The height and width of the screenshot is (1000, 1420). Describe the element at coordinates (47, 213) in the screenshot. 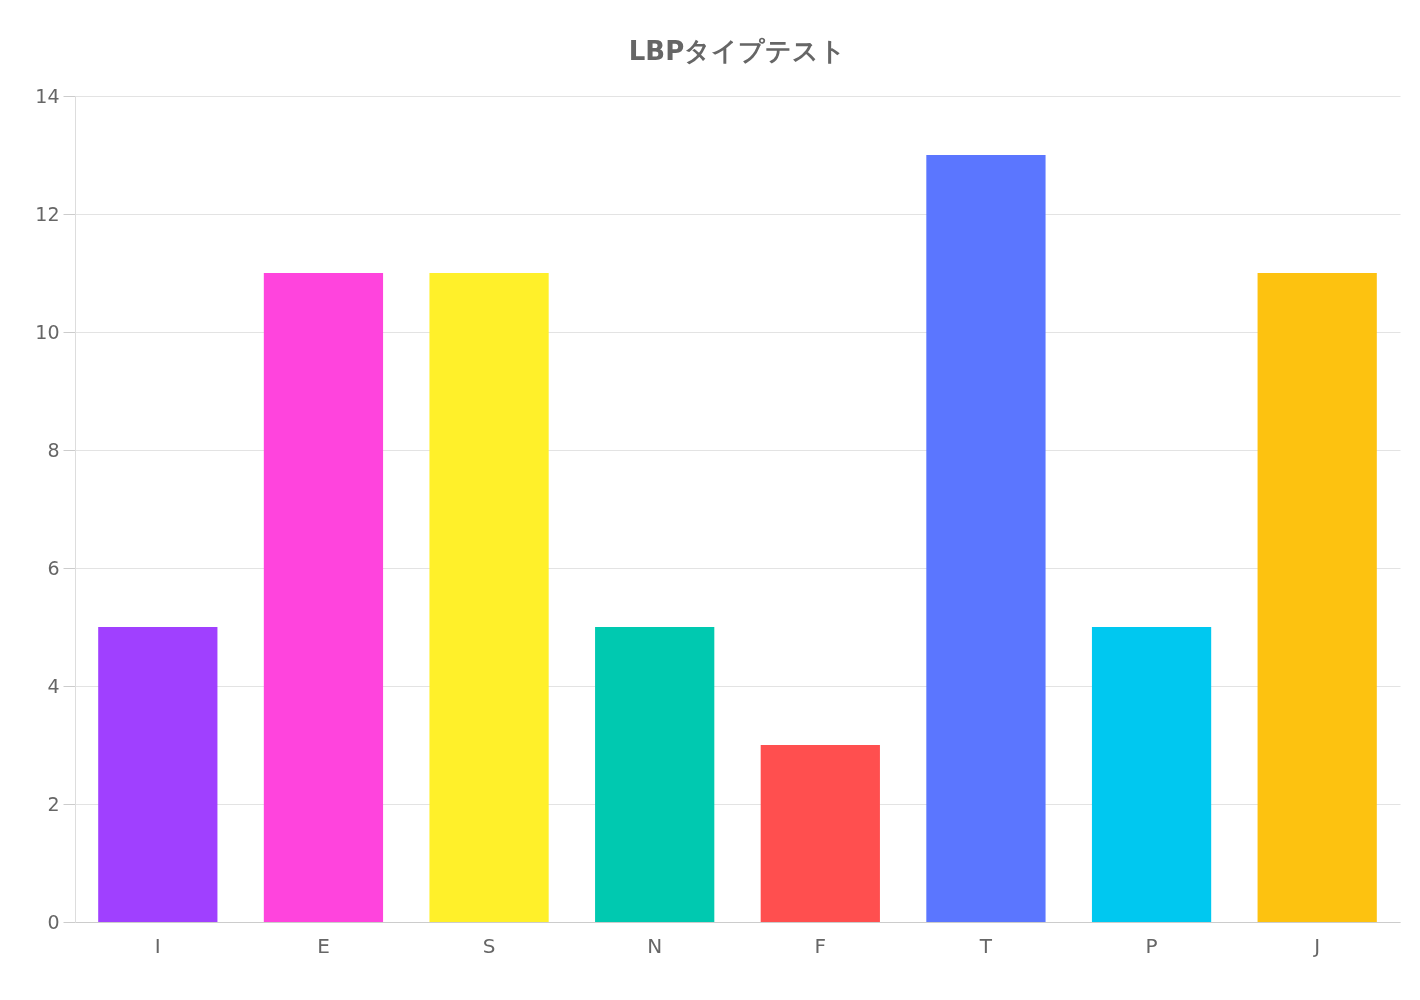

I see `y-tick-label: 12` at that location.